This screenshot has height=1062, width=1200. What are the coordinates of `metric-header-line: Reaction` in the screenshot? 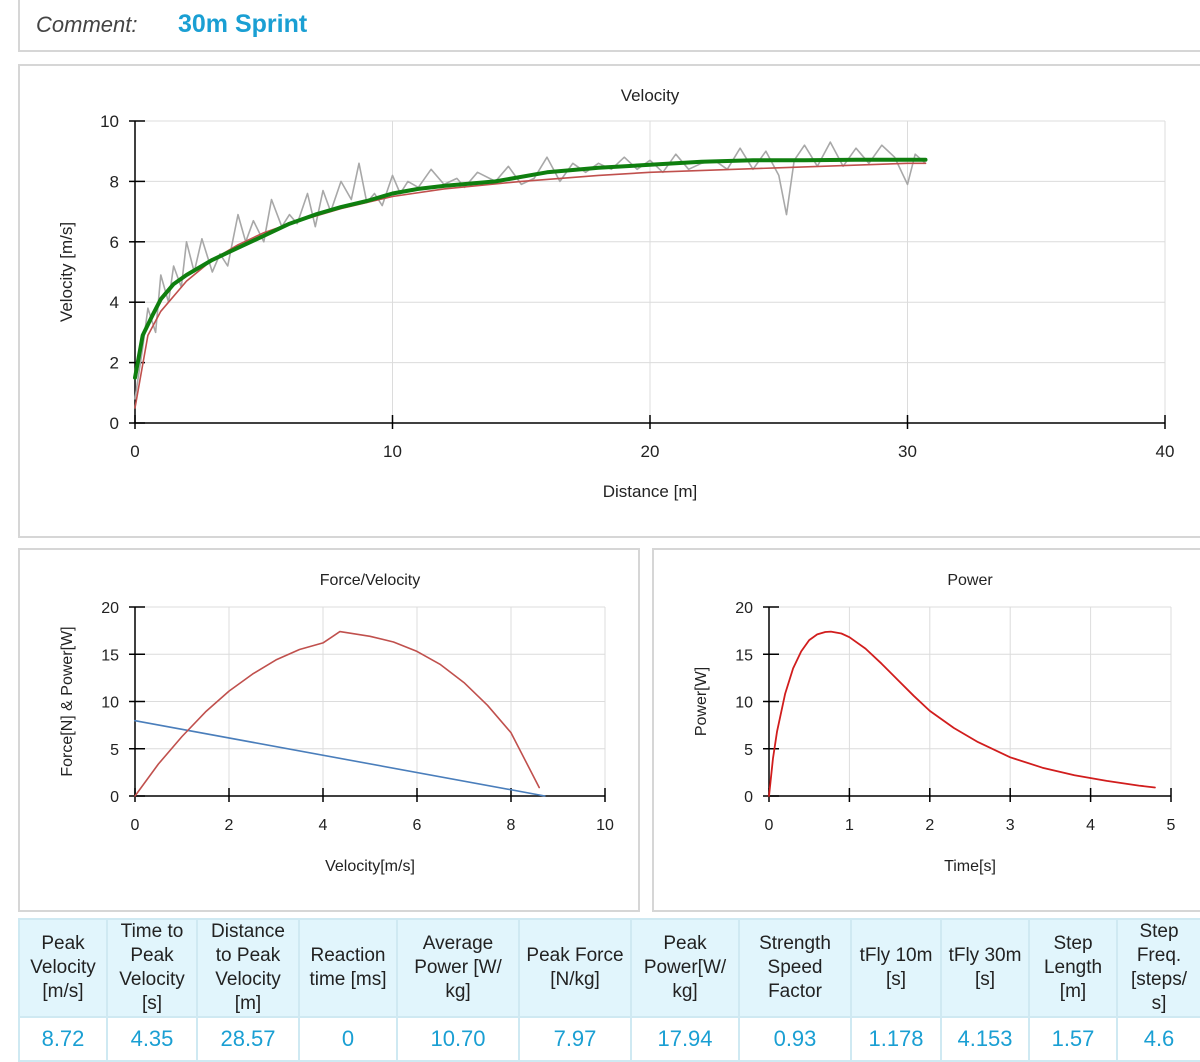 It's located at (348, 955).